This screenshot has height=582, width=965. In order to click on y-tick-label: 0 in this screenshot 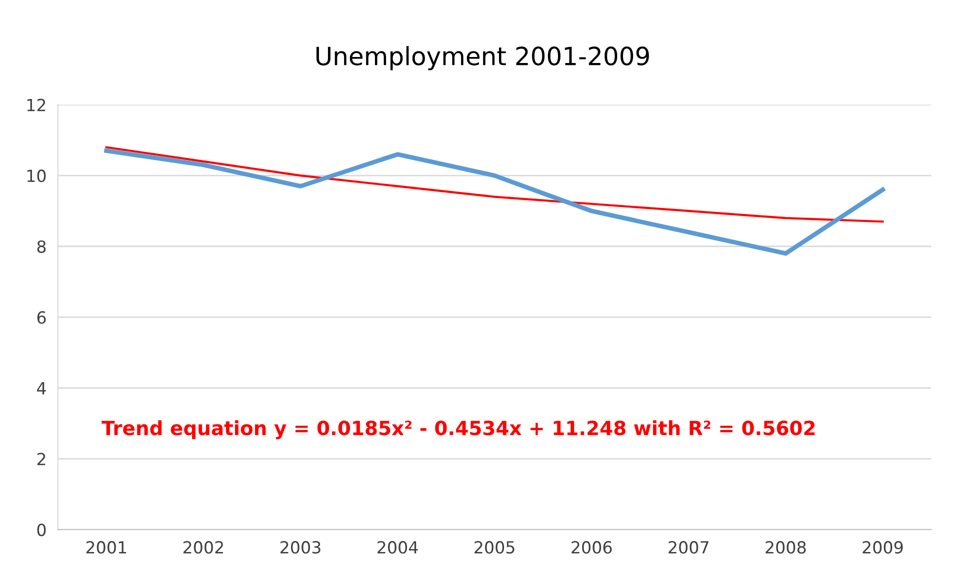, I will do `click(41, 530)`.